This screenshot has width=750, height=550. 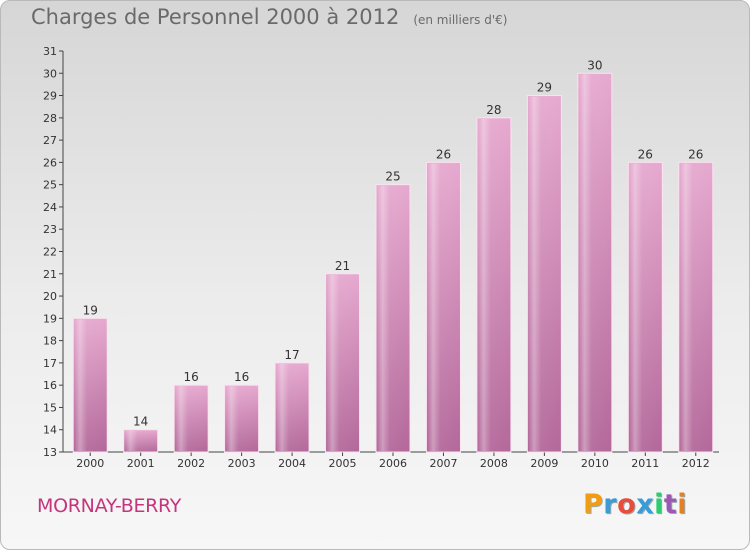 What do you see at coordinates (109, 506) in the screenshot?
I see `city-name: MORNAY-BERRY` at bounding box center [109, 506].